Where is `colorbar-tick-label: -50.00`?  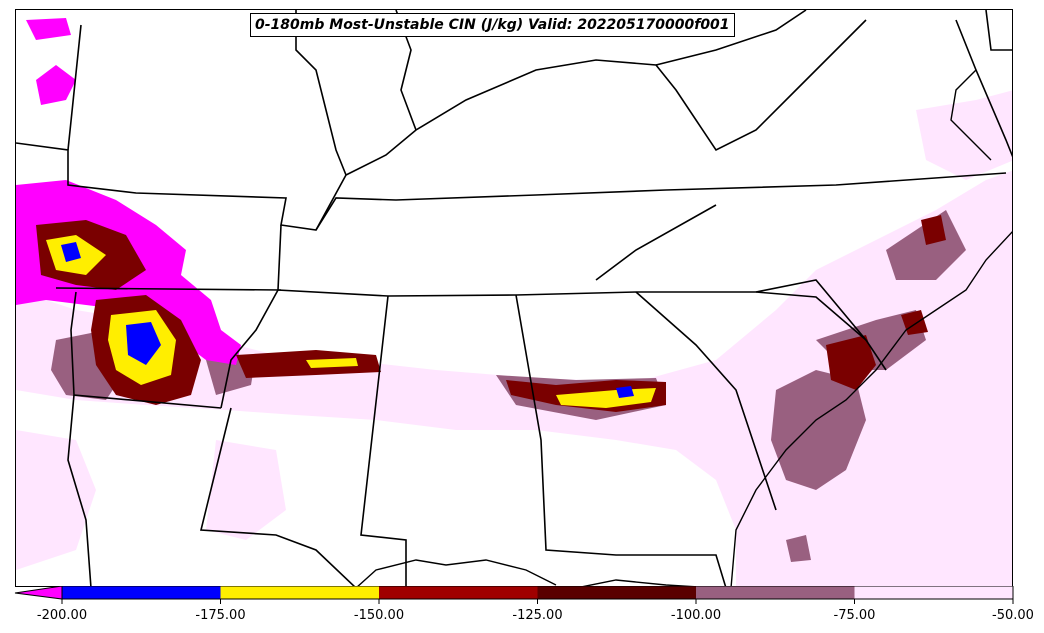 colorbar-tick-label: -50.00 is located at coordinates (1013, 615).